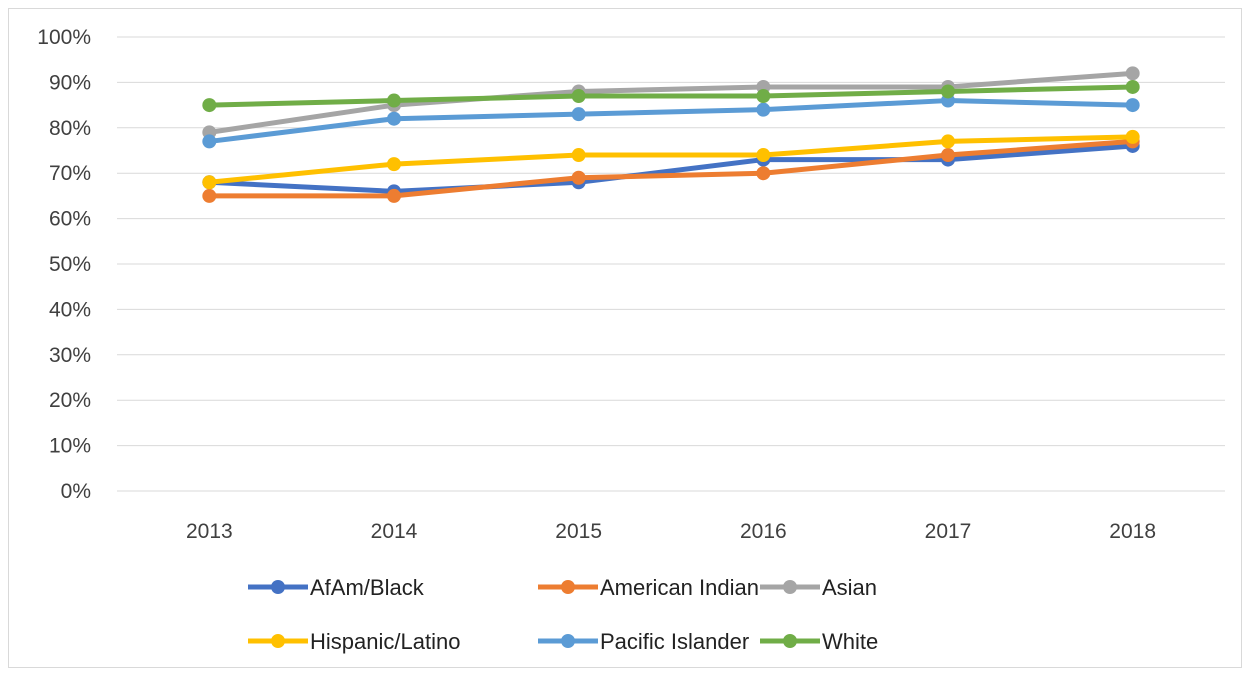 This screenshot has width=1252, height=674. I want to click on legend-item: American Indian, so click(648, 587).